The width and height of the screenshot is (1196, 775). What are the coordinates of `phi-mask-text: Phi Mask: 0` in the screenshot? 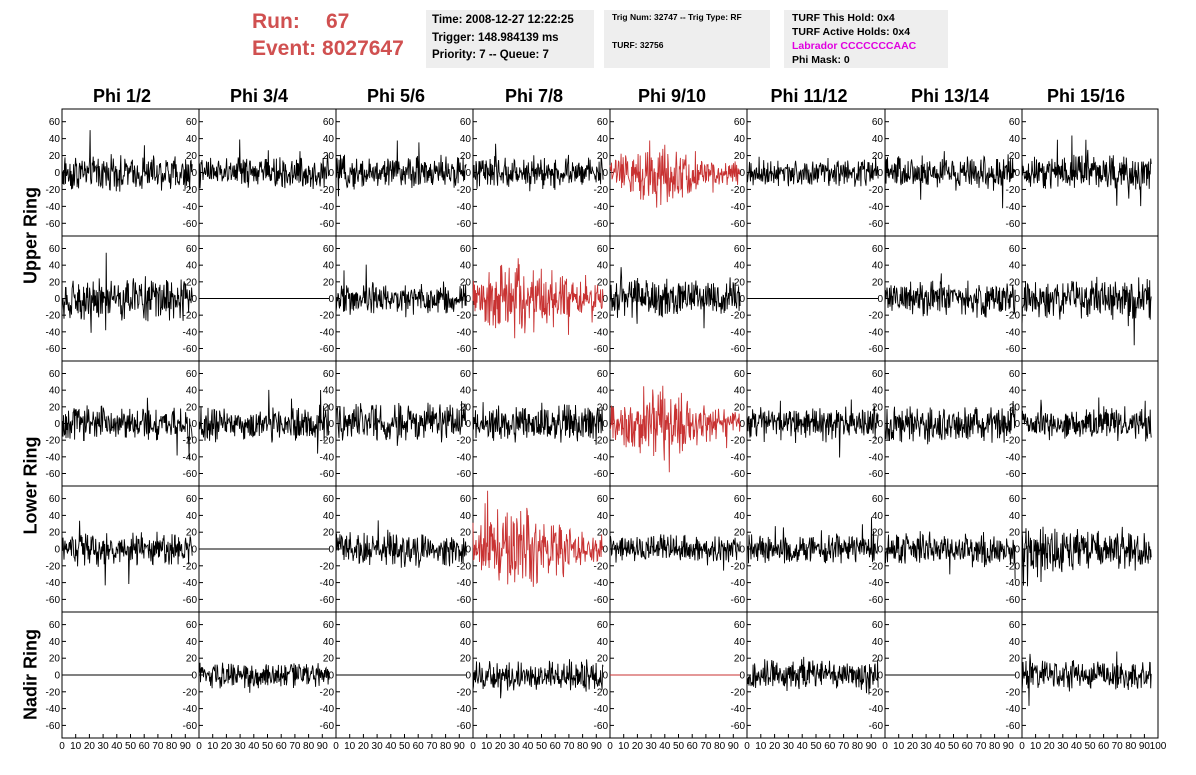 It's located at (821, 60).